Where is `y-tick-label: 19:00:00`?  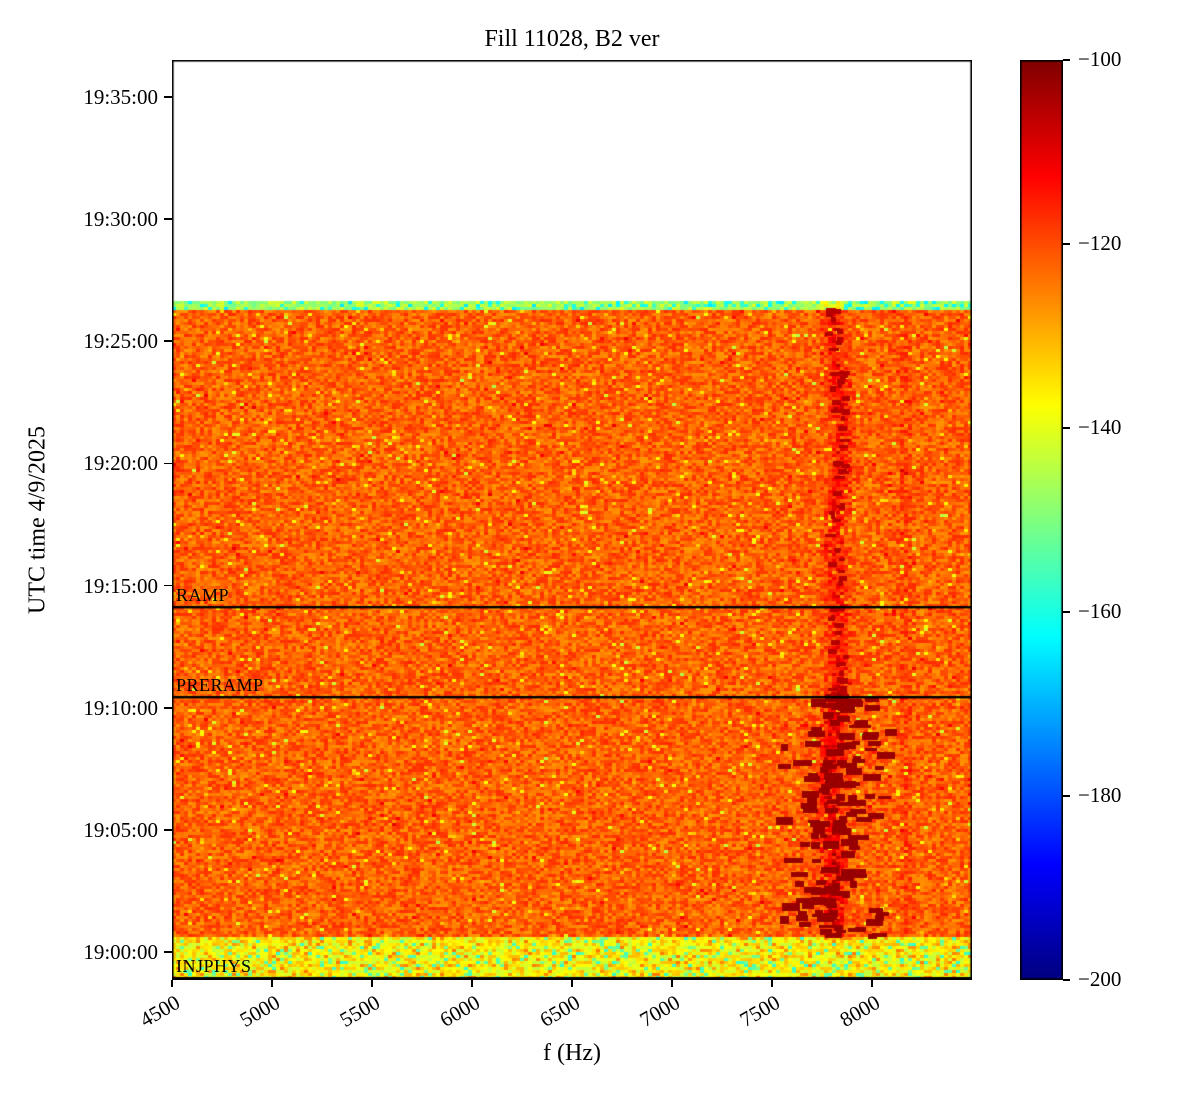 y-tick-label: 19:00:00 is located at coordinates (120, 952).